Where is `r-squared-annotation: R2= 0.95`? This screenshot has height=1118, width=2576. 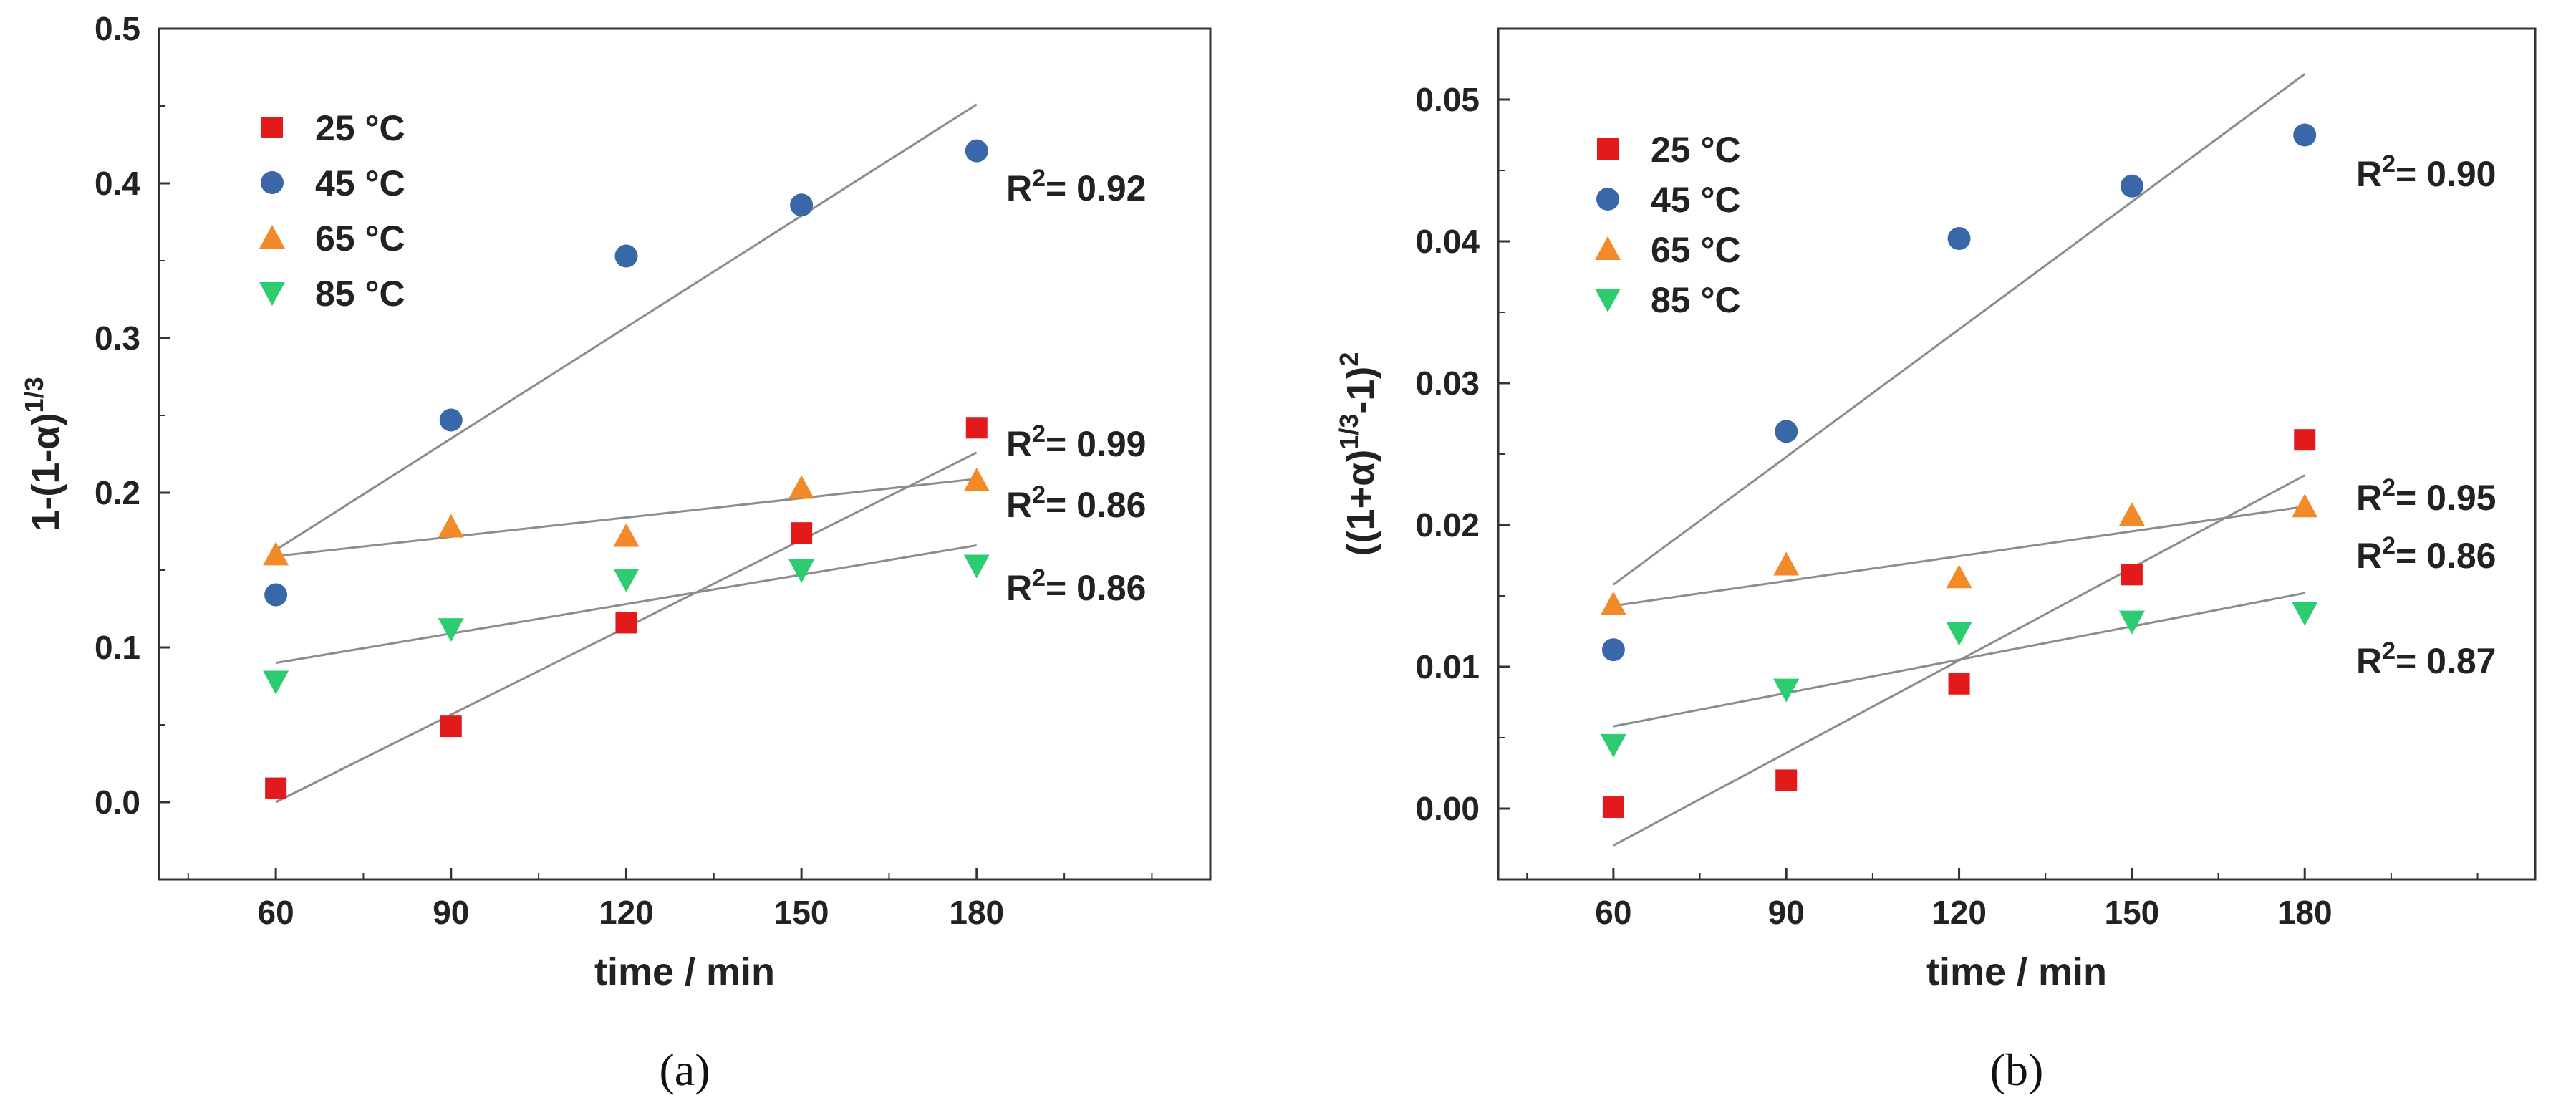
r-squared-annotation: R2= 0.95 is located at coordinates (2426, 496).